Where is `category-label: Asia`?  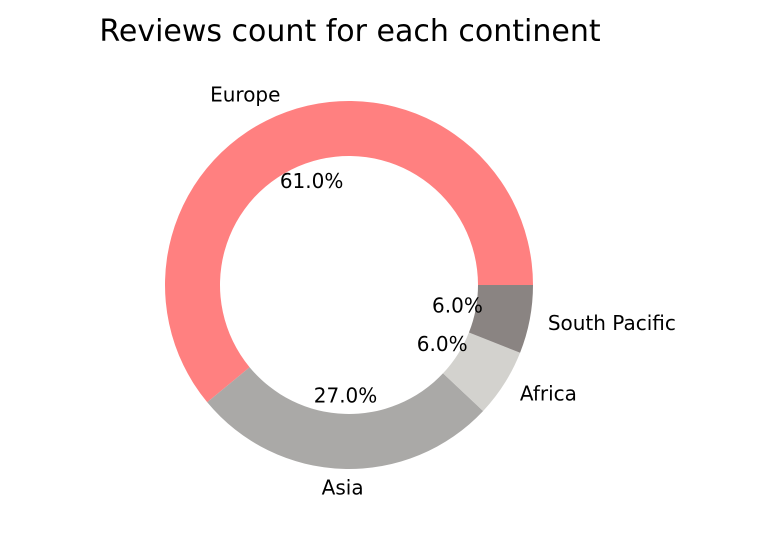 category-label: Asia is located at coordinates (343, 487).